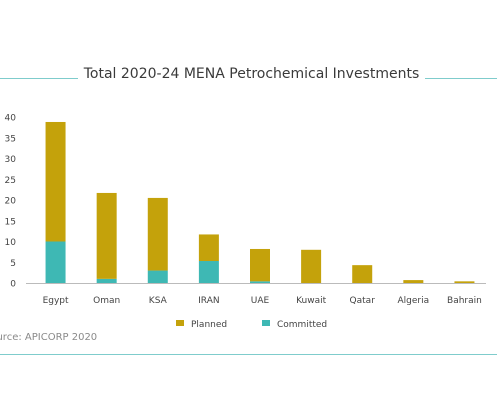 This screenshot has height=418, width=497. Describe the element at coordinates (157, 276) in the screenshot. I see `bar-committed-ksa` at that location.